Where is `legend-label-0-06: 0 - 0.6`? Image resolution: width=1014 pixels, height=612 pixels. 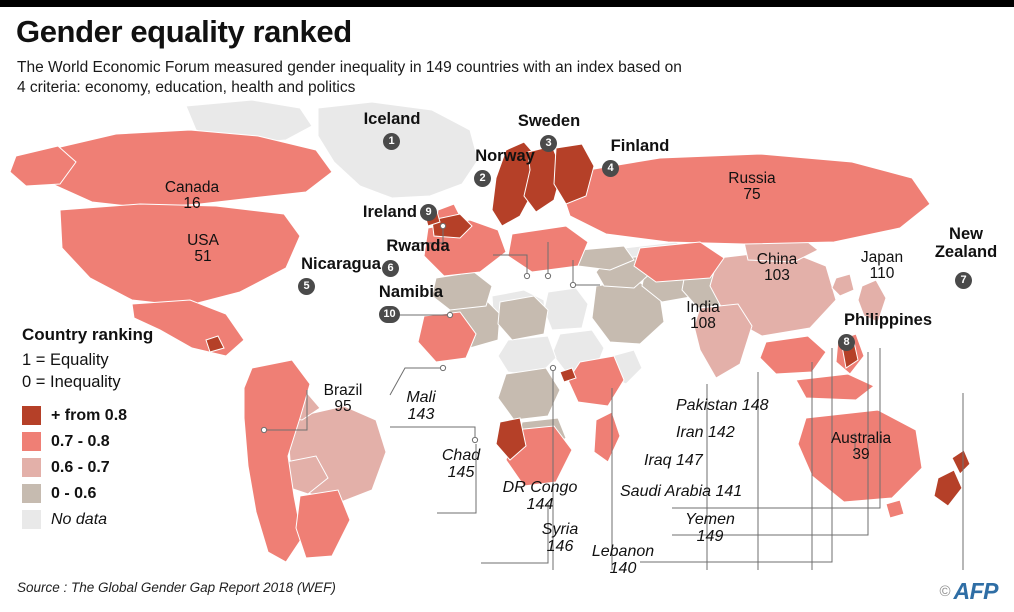 legend-label-0-06: 0 - 0.6 is located at coordinates (74, 493).